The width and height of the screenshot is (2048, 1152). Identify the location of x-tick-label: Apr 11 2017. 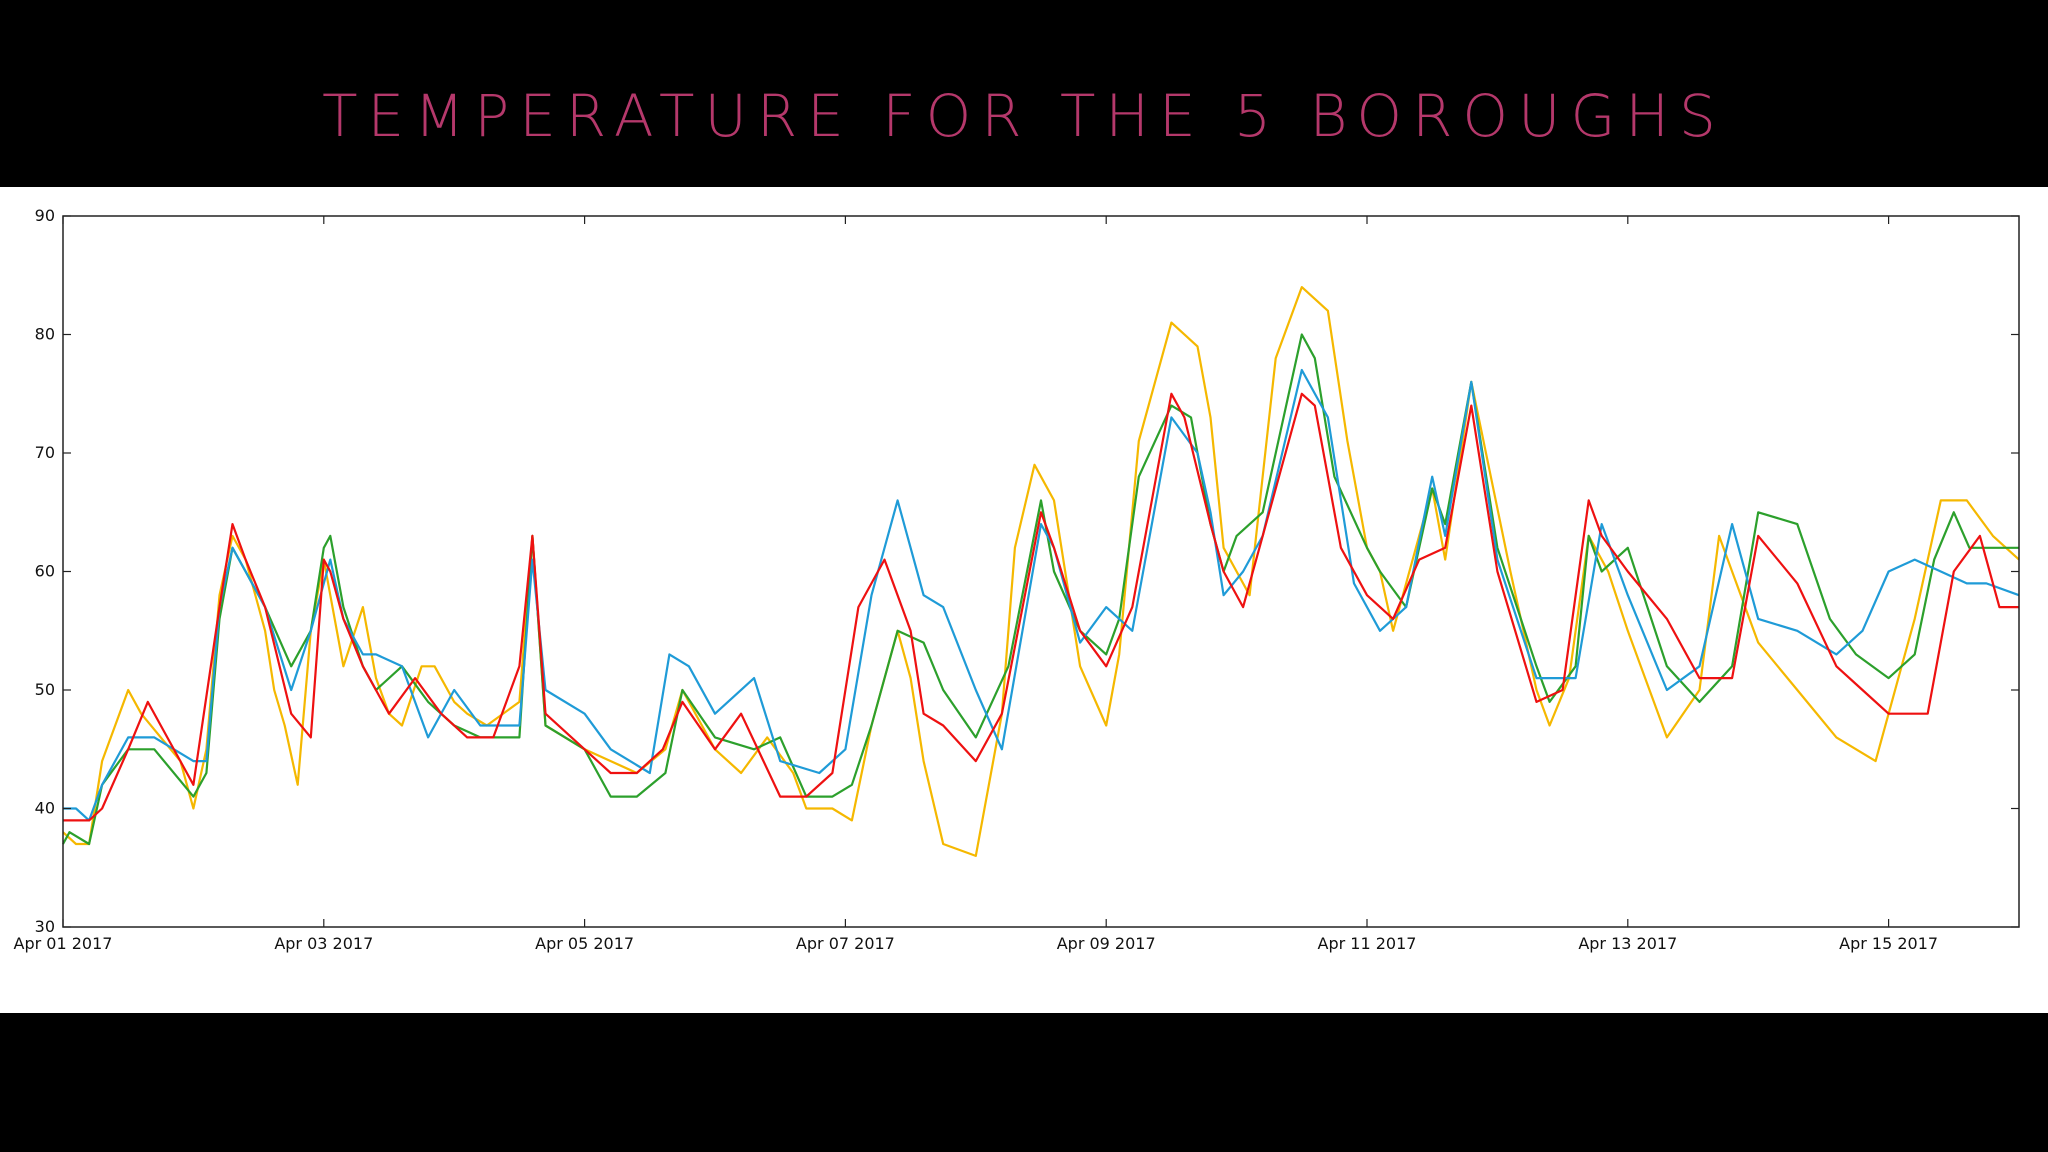
(1367, 943).